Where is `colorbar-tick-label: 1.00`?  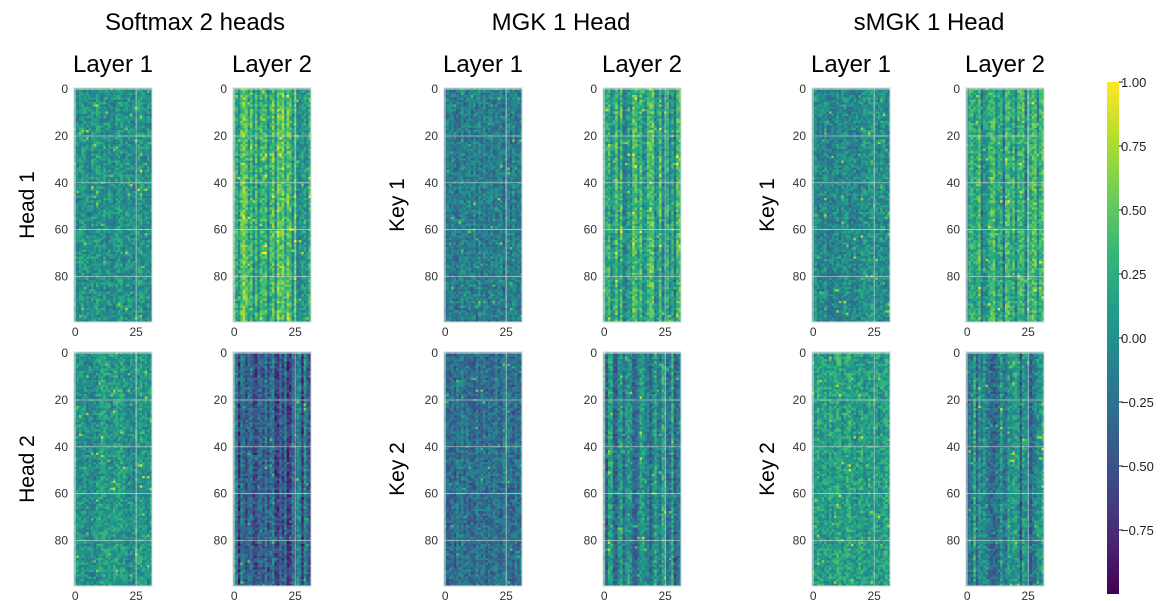 colorbar-tick-label: 1.00 is located at coordinates (1133, 82).